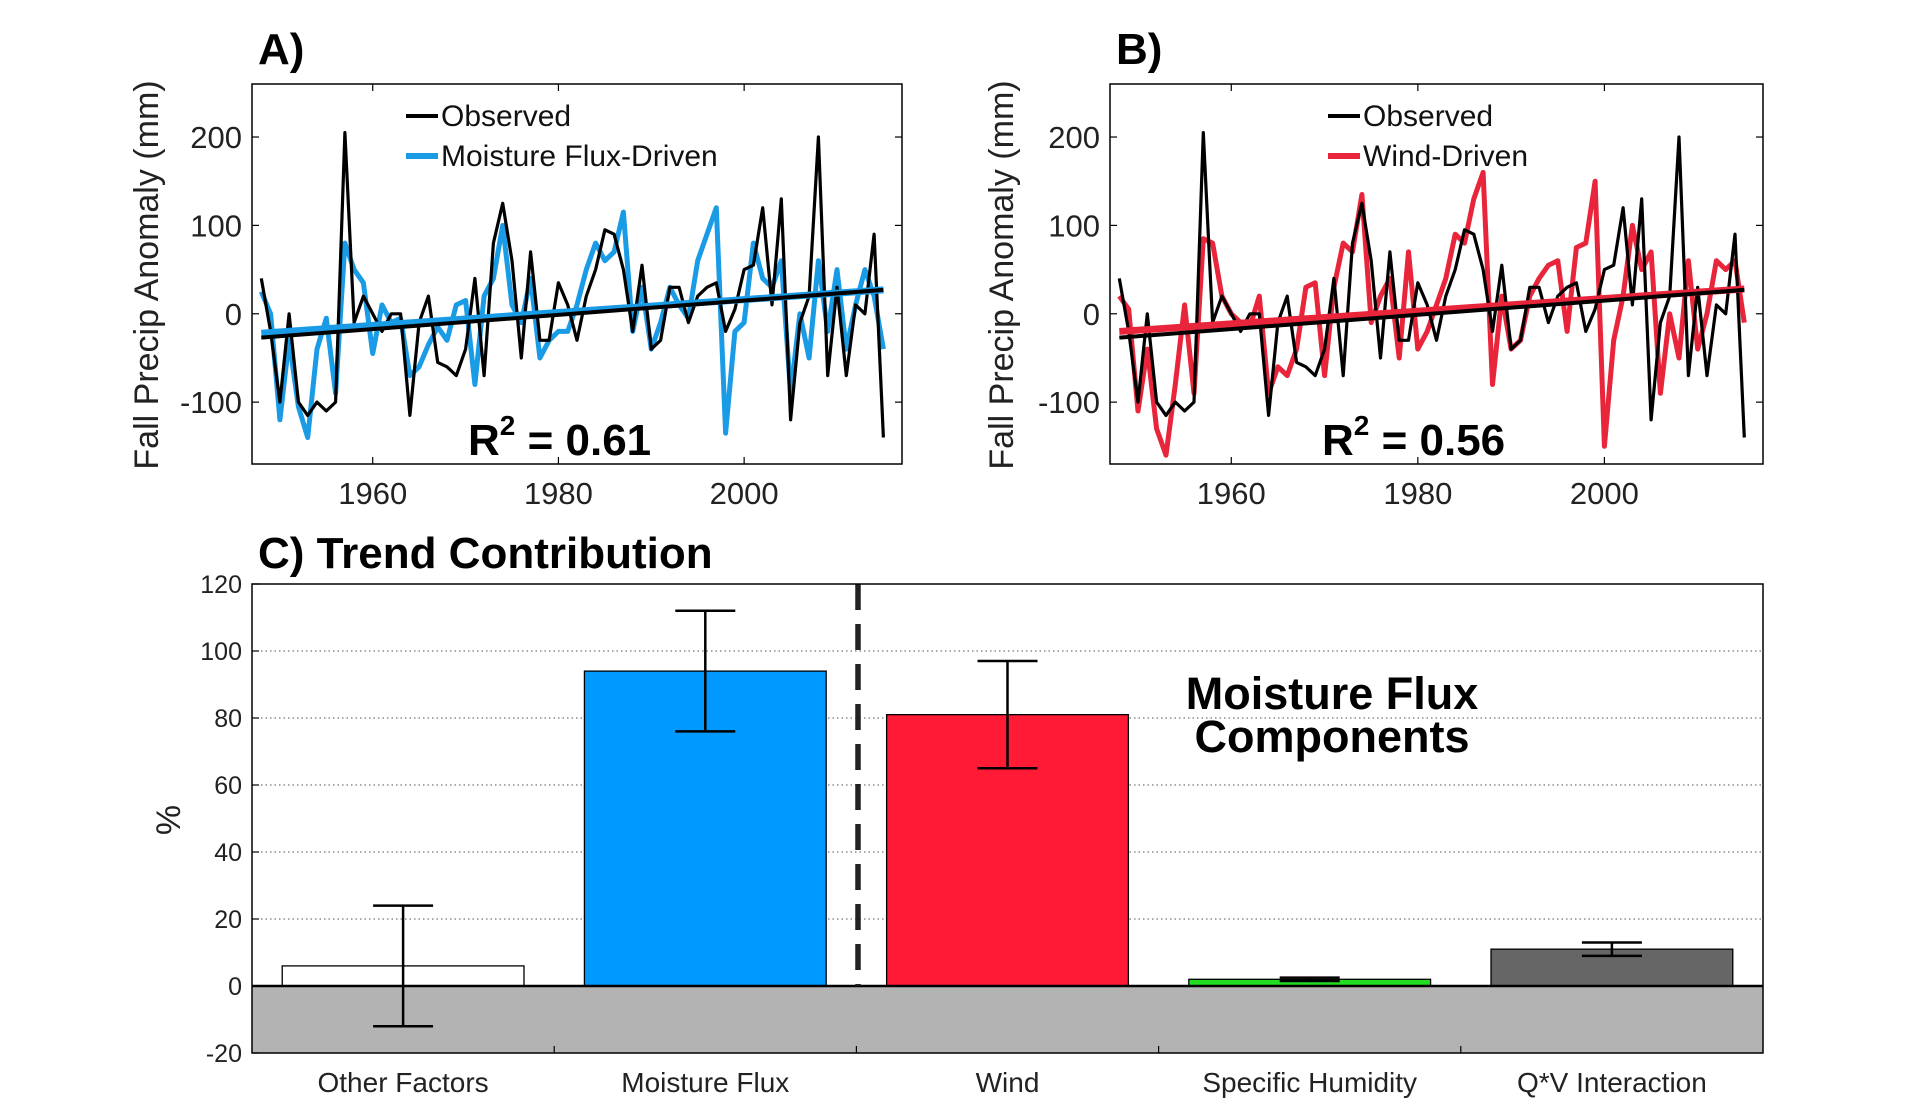 The image size is (1920, 1104). I want to click on y-tick-label: 120, so click(221, 585).